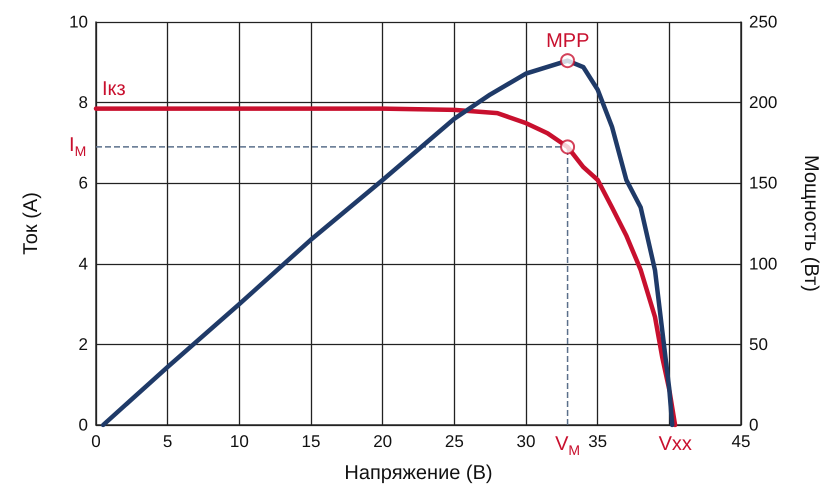 The height and width of the screenshot is (497, 830). I want to click on x-tick-label: 35, so click(598, 441).